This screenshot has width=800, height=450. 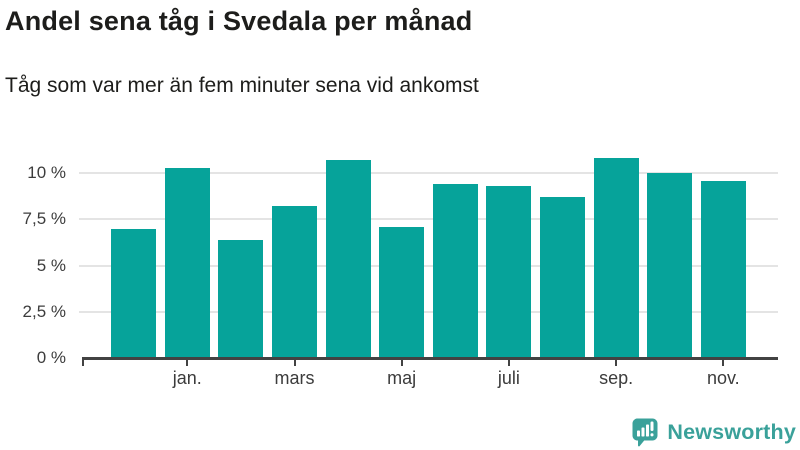 I want to click on x-axis-origin-tick, so click(x=83, y=362).